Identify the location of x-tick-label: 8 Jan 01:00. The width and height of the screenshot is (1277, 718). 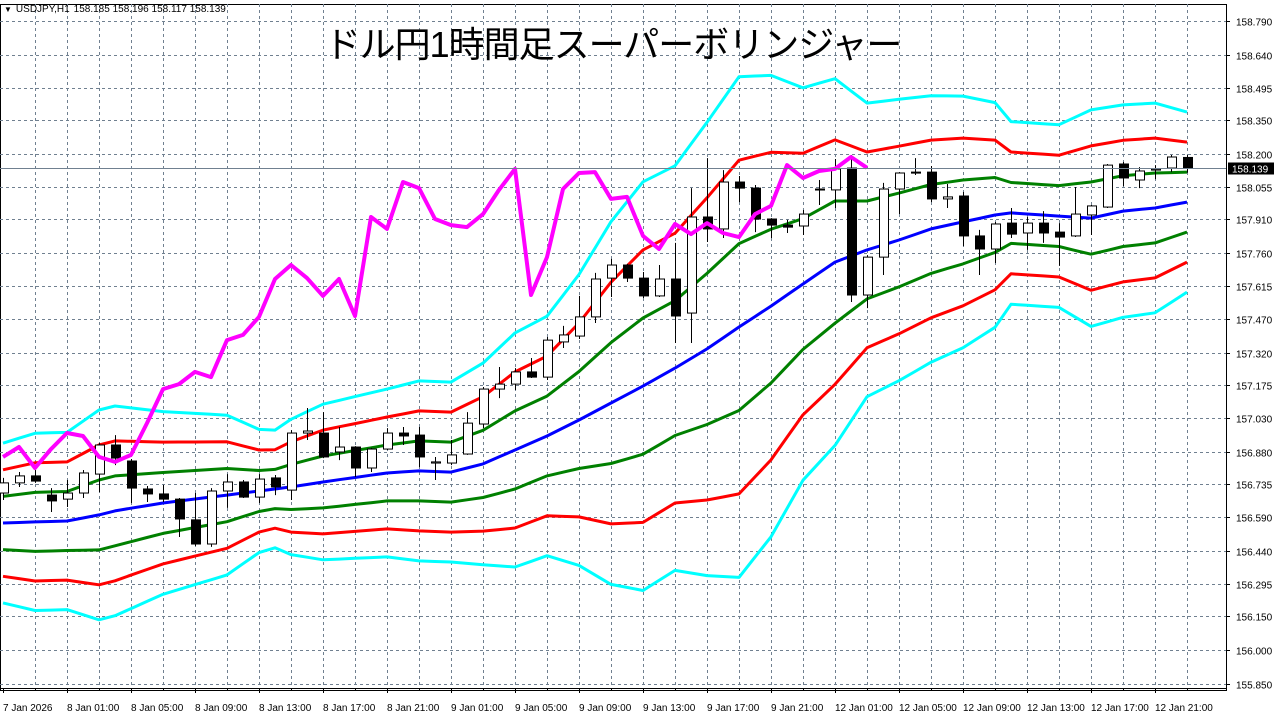
(93, 708).